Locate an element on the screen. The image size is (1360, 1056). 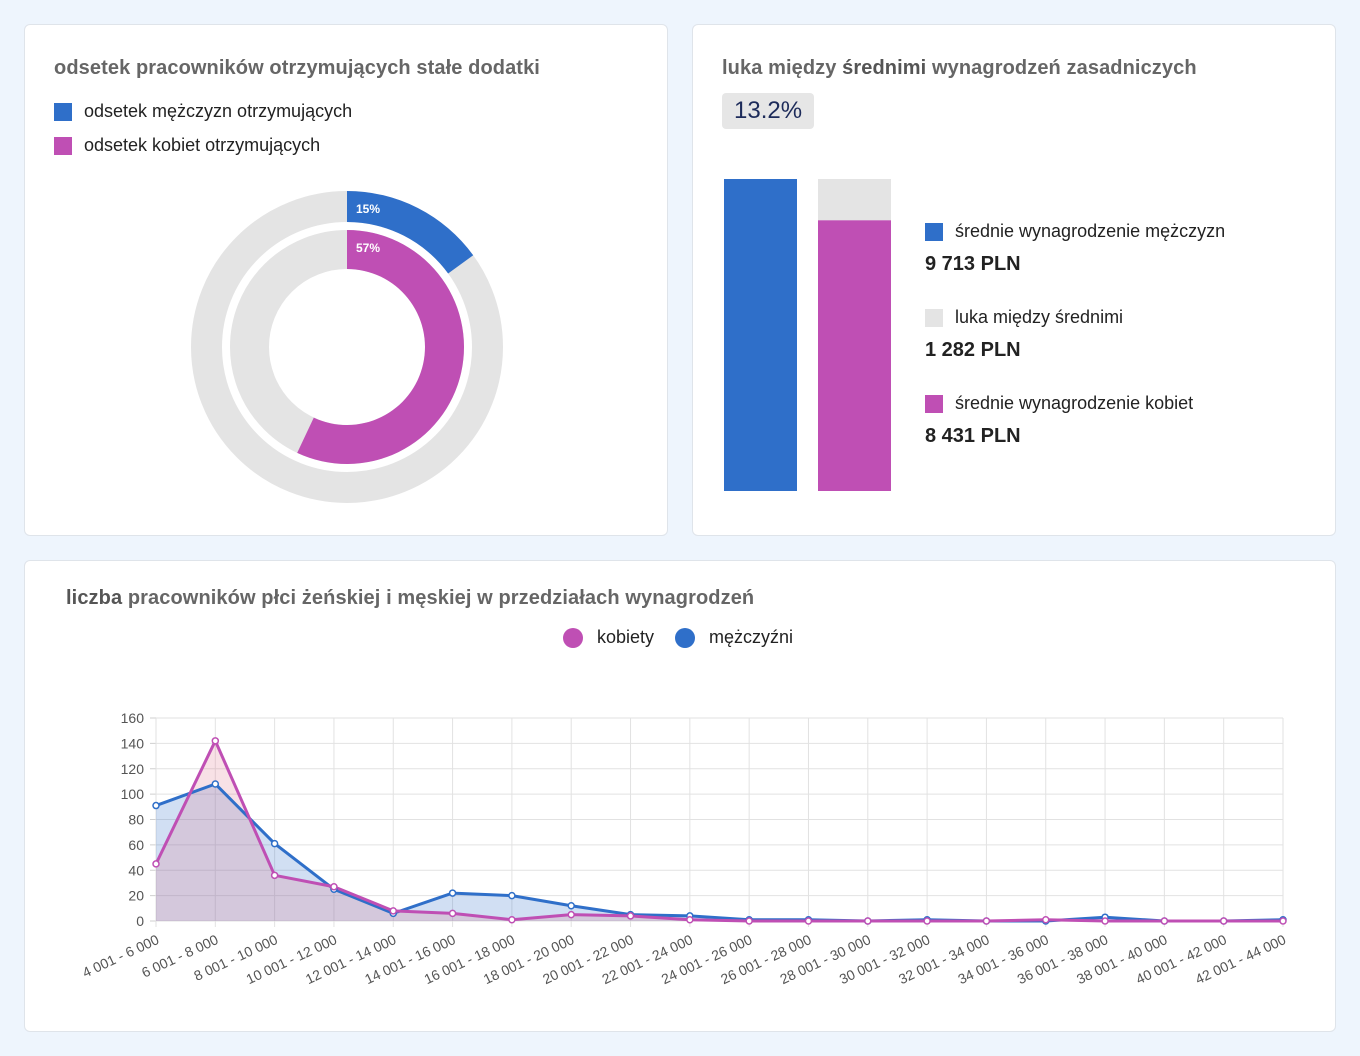
y-tick-label: 140 is located at coordinates (133, 743).